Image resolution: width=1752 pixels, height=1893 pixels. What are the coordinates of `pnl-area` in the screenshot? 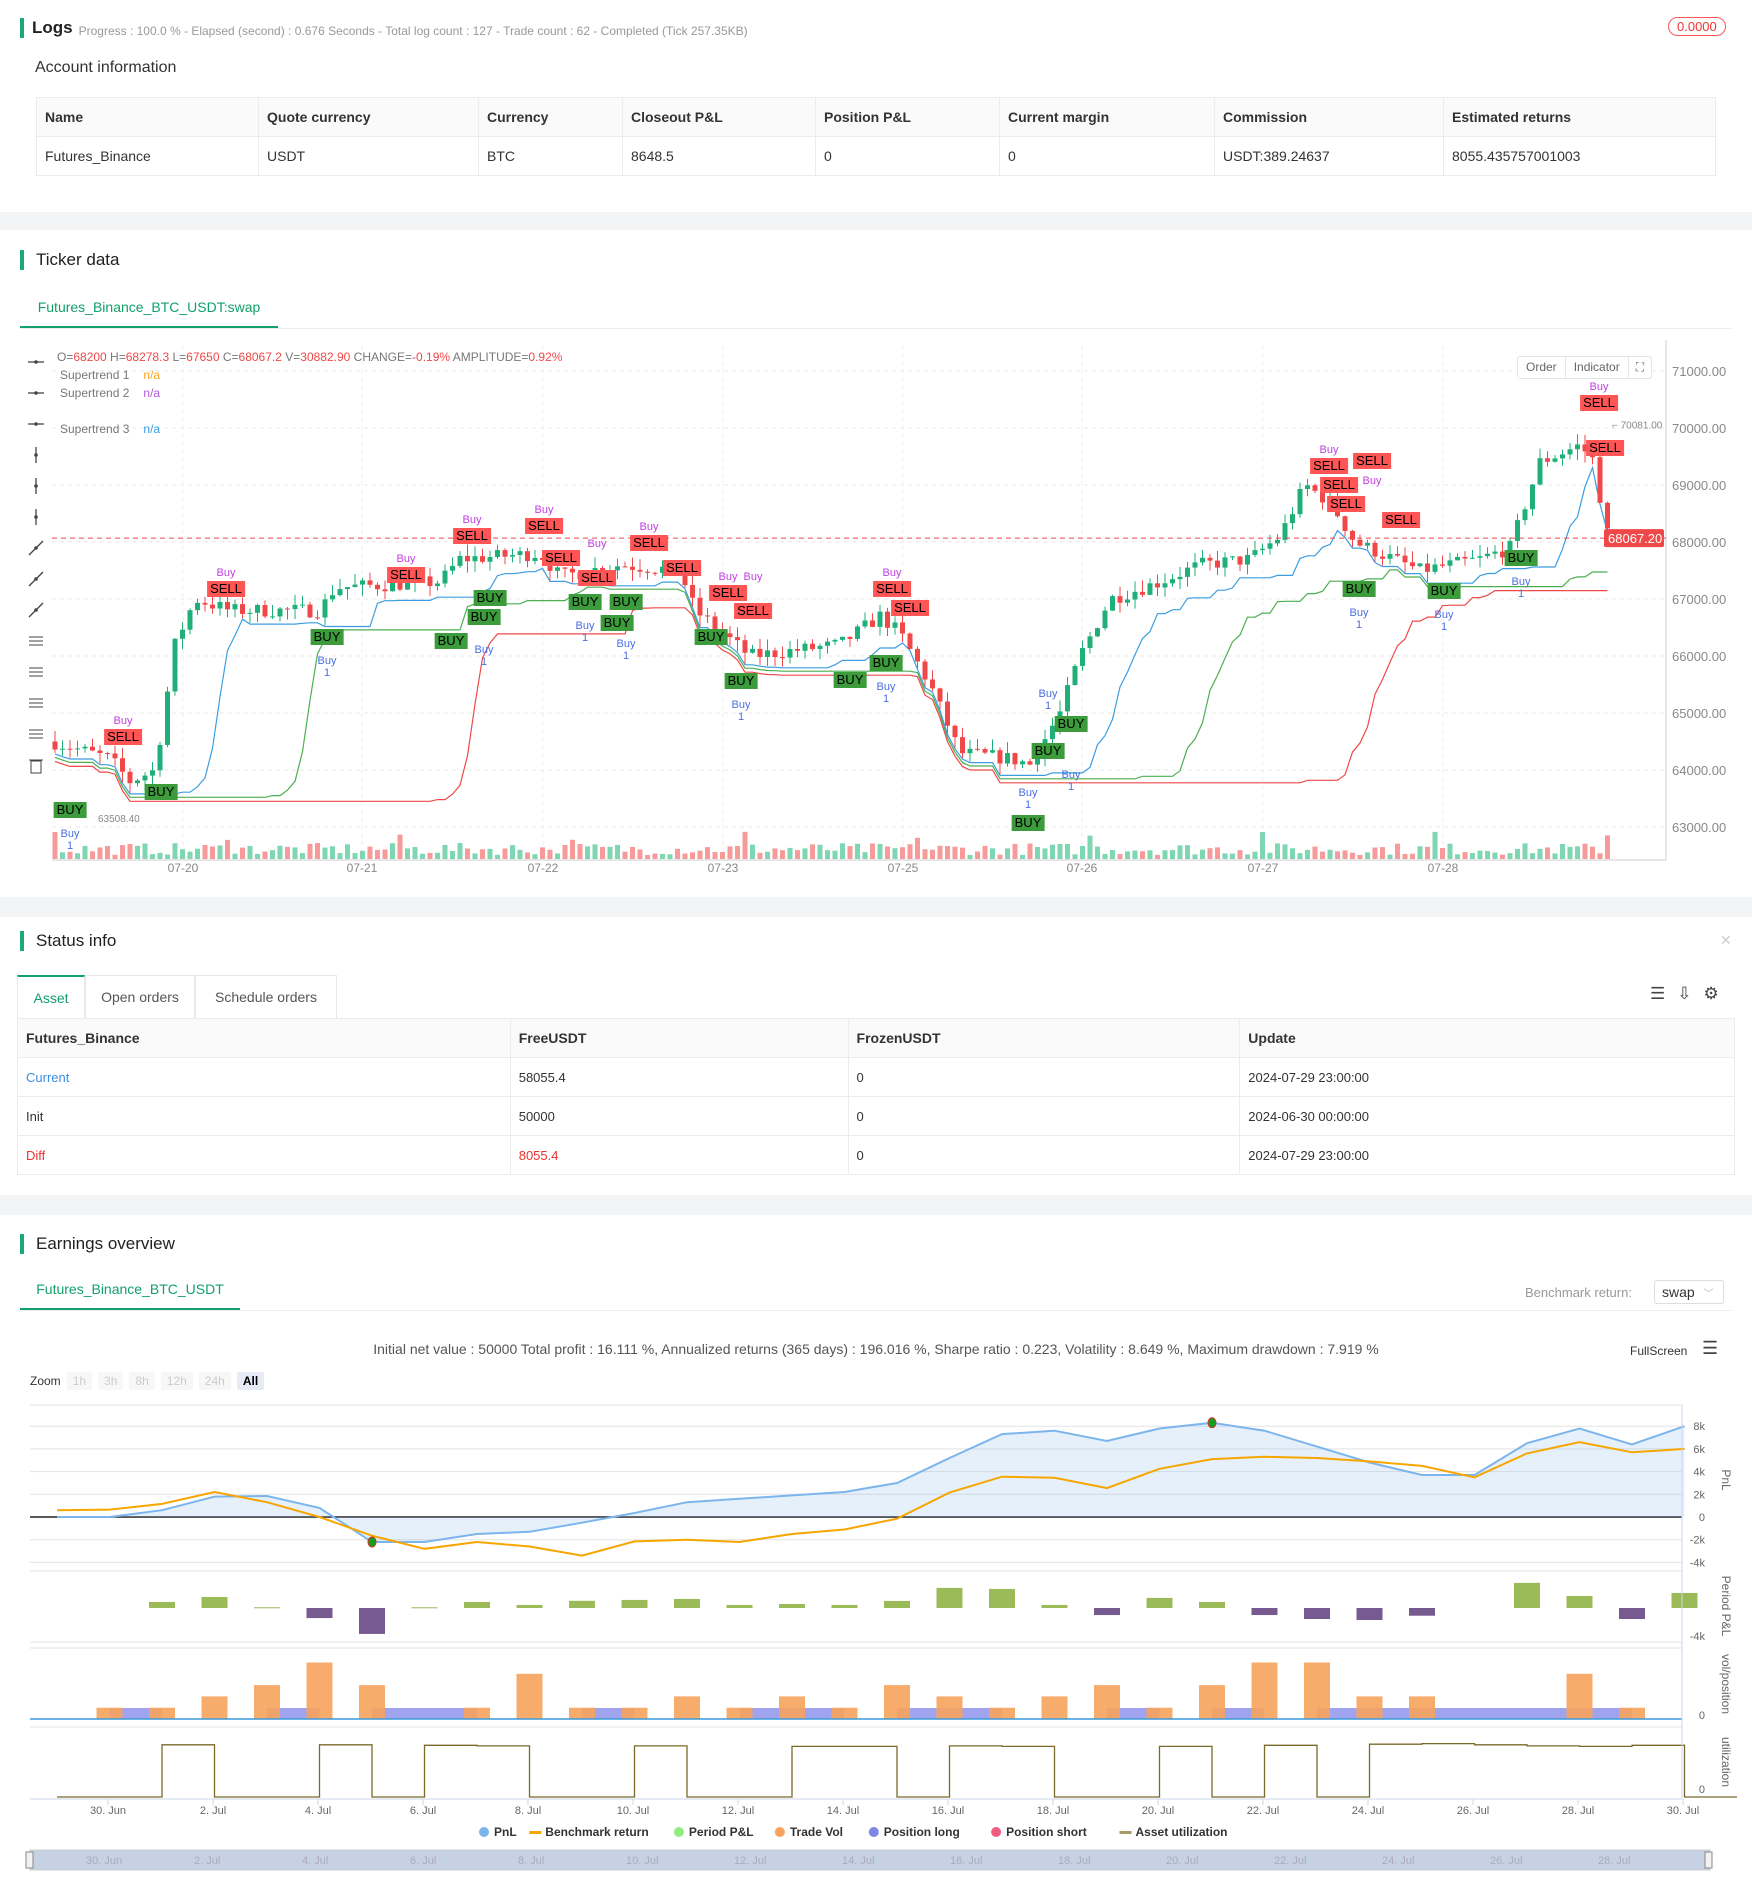 It's located at (871, 1482).